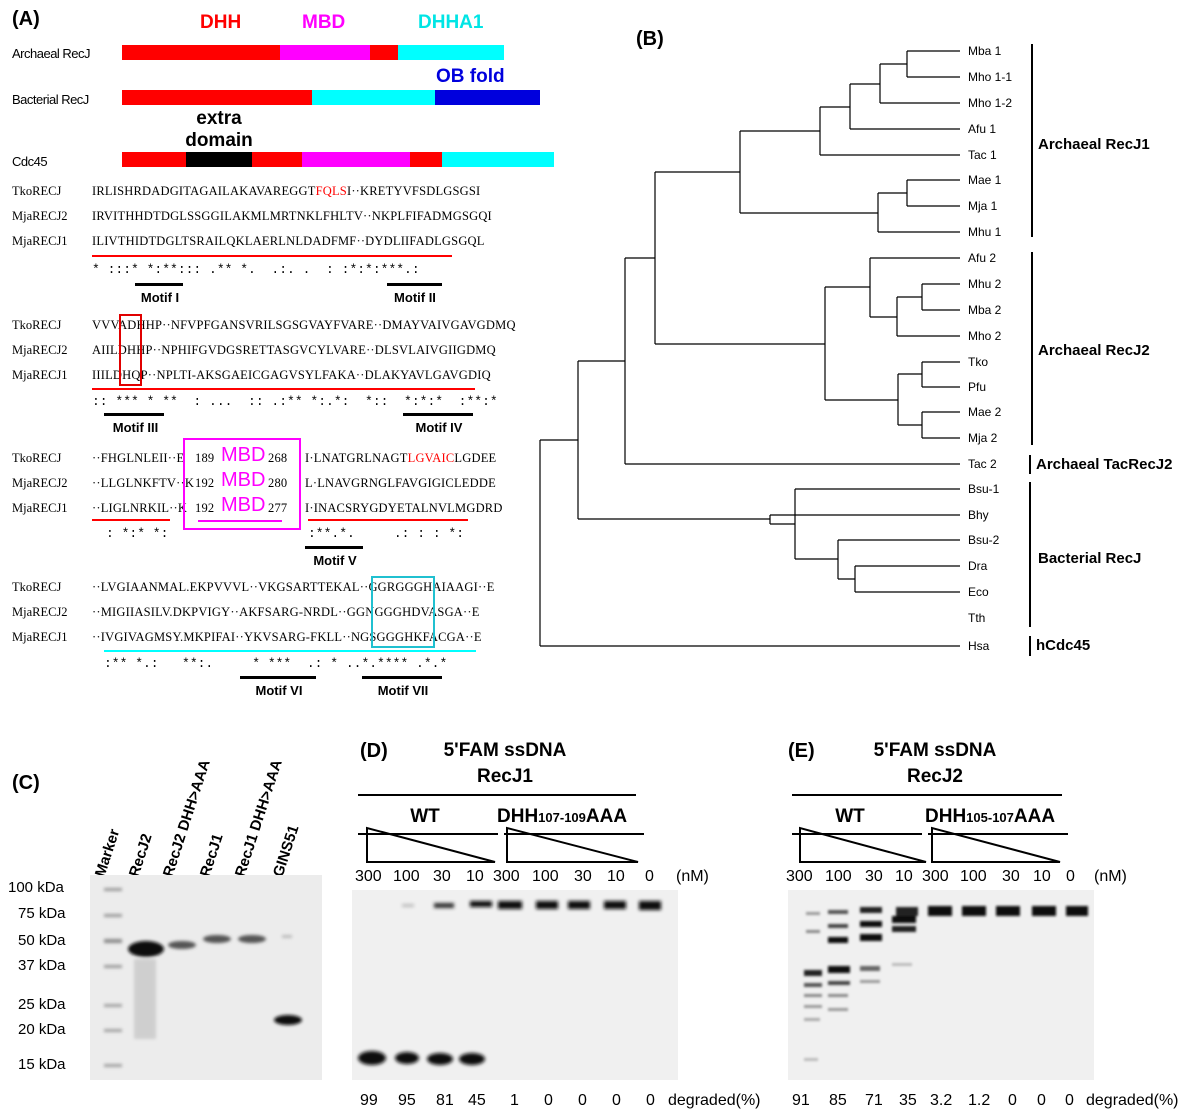  What do you see at coordinates (979, 646) in the screenshot?
I see `tree-leaf: Hsa` at bounding box center [979, 646].